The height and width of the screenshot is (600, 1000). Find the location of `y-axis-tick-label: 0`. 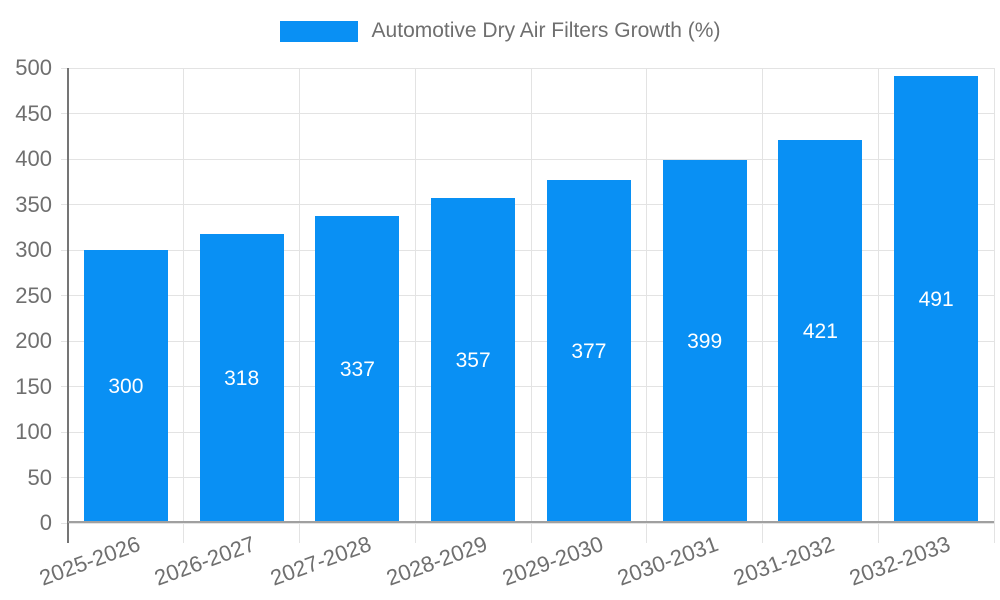

y-axis-tick-label: 0 is located at coordinates (45, 522).